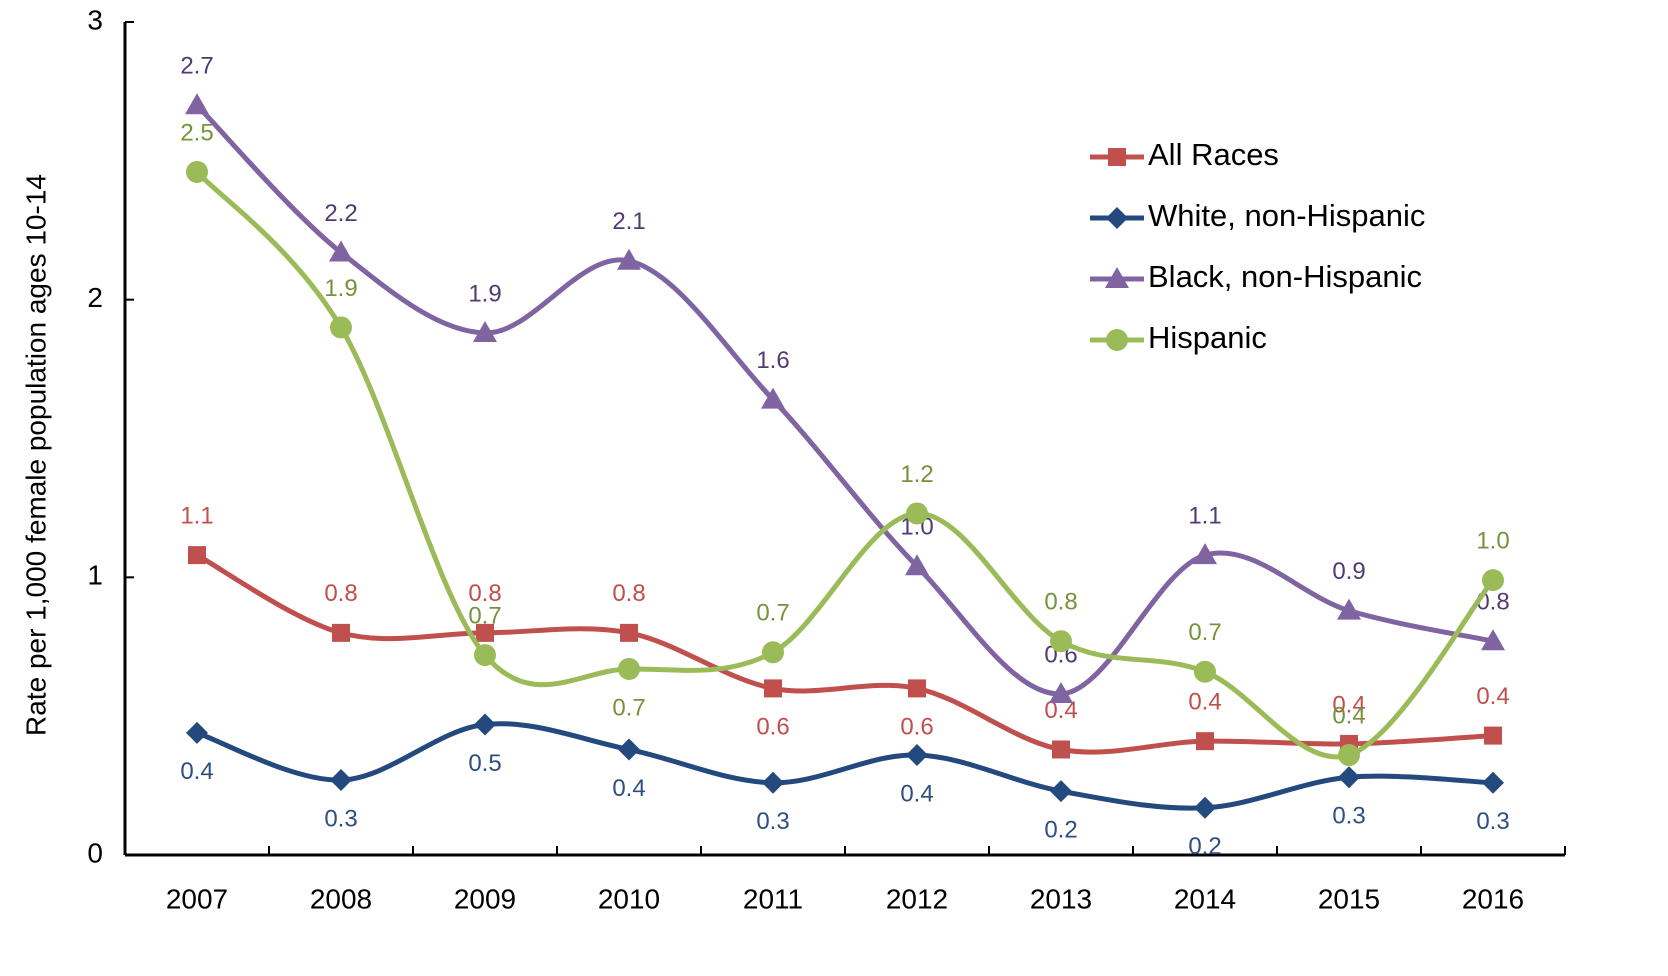 Image resolution: width=1668 pixels, height=976 pixels. I want to click on data-label: 1.6, so click(772, 360).